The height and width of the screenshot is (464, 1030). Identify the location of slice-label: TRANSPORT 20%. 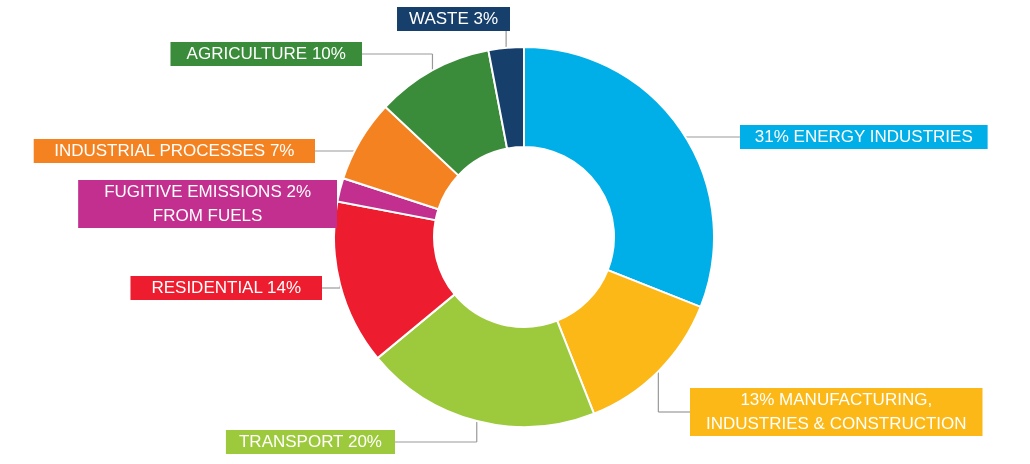
(310, 441).